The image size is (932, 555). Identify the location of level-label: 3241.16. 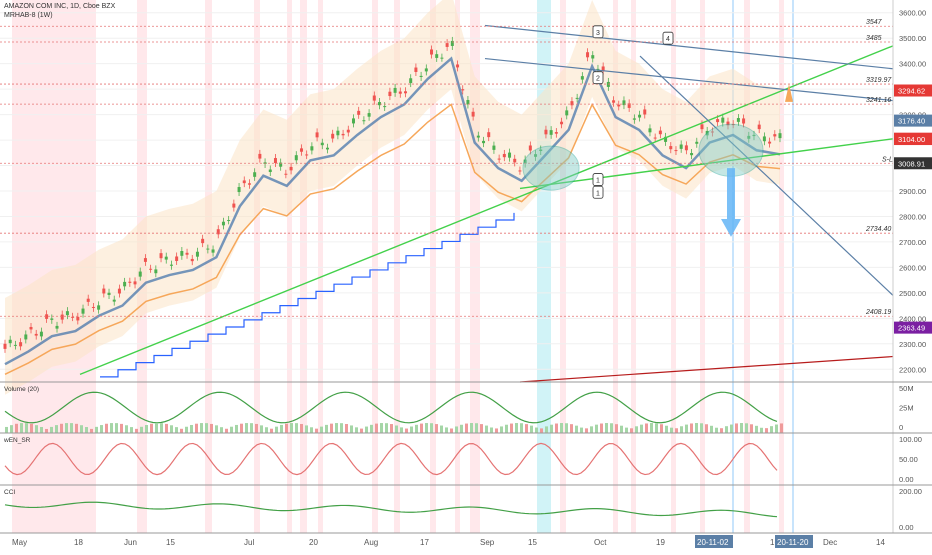
(878, 100).